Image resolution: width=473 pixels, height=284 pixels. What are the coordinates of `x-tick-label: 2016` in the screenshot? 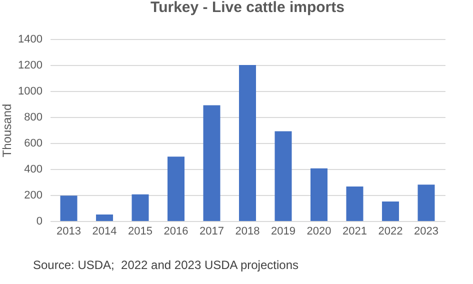 It's located at (176, 232).